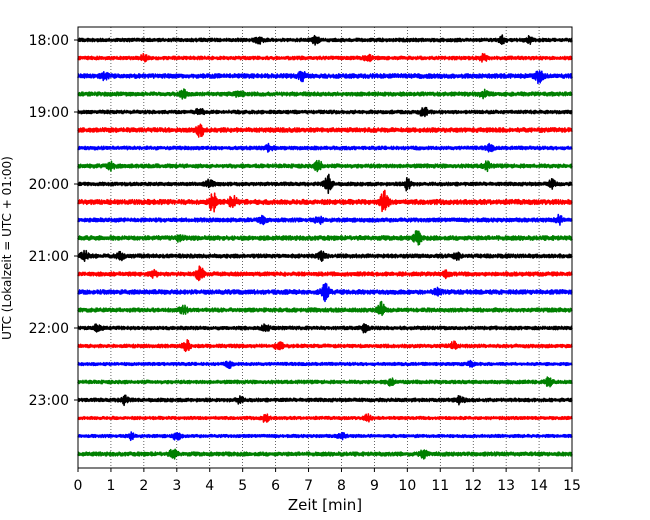  Describe the element at coordinates (49, 185) in the screenshot. I see `y-tick-label: 20:00` at that location.